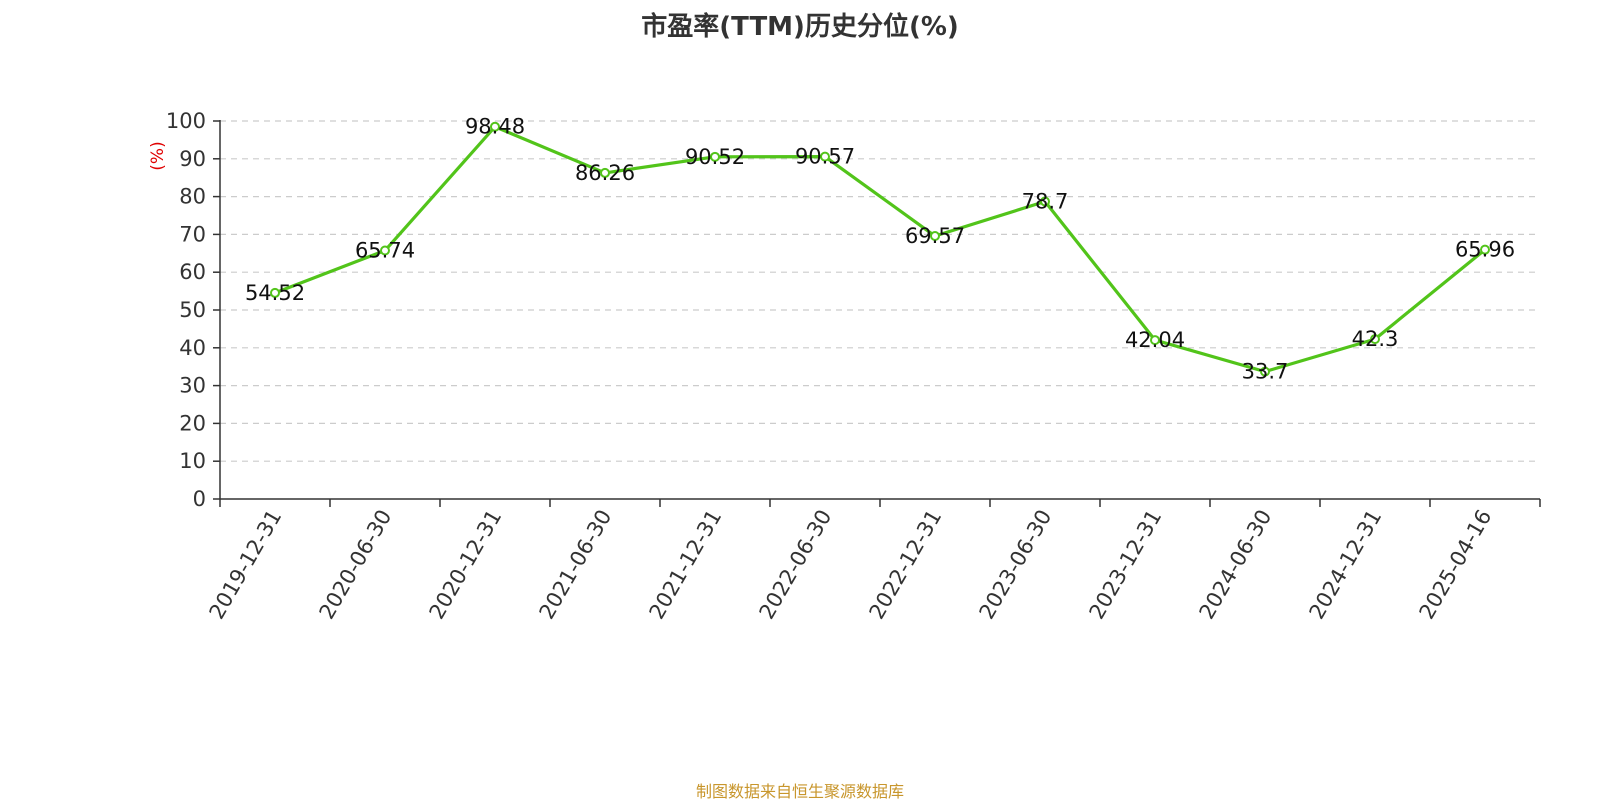 Image resolution: width=1600 pixels, height=802 pixels. Describe the element at coordinates (192, 423) in the screenshot. I see `y-tick-label: 20` at that location.